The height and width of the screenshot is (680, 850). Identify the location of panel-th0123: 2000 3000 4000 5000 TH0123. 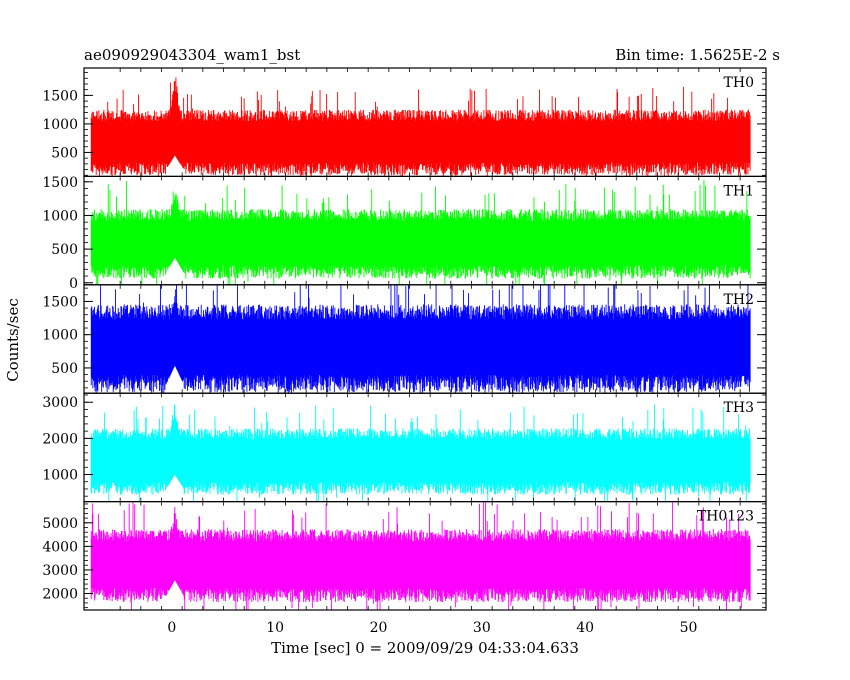
(404, 556).